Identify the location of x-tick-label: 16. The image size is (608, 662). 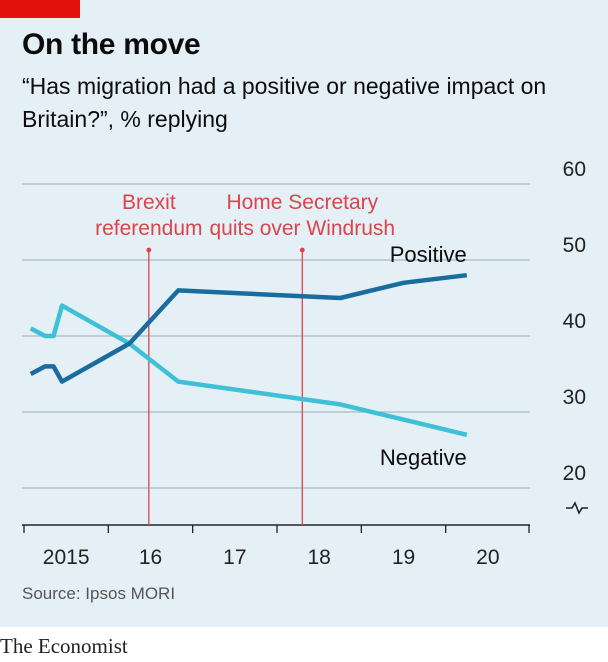
(150, 557).